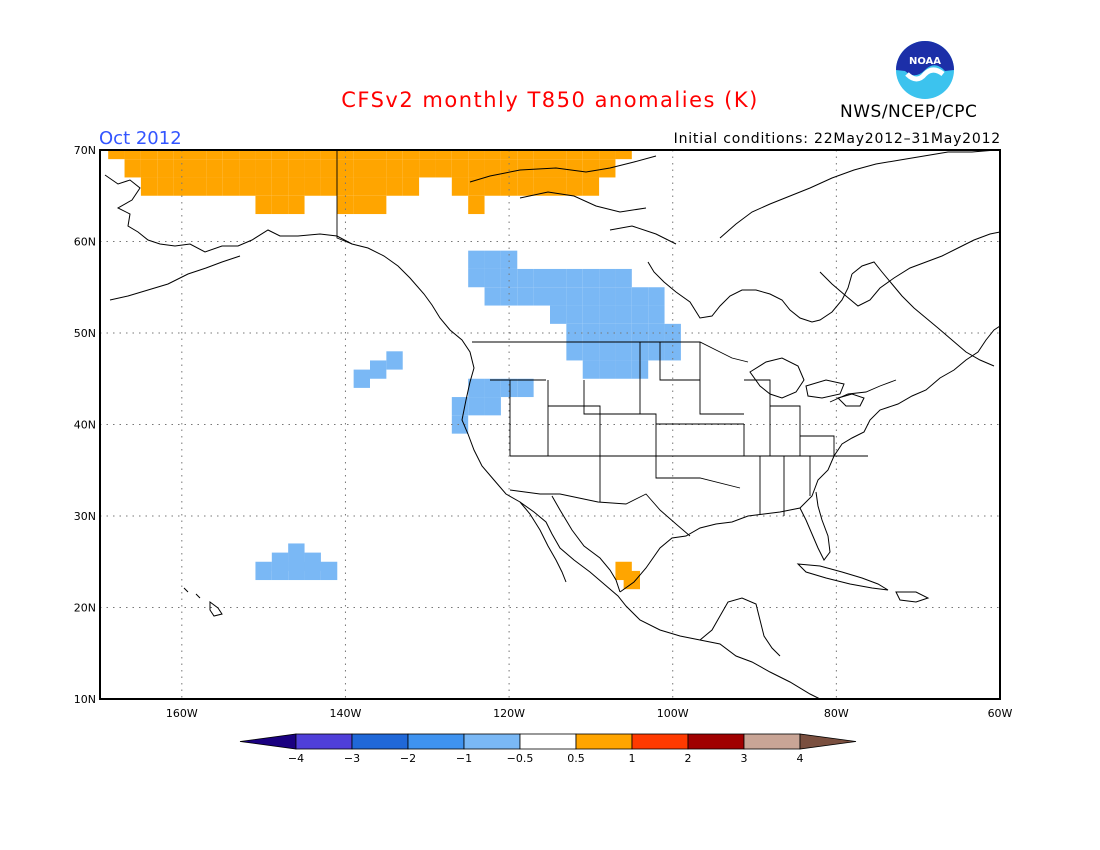  Describe the element at coordinates (842, 577) in the screenshot. I see `cuba` at that location.